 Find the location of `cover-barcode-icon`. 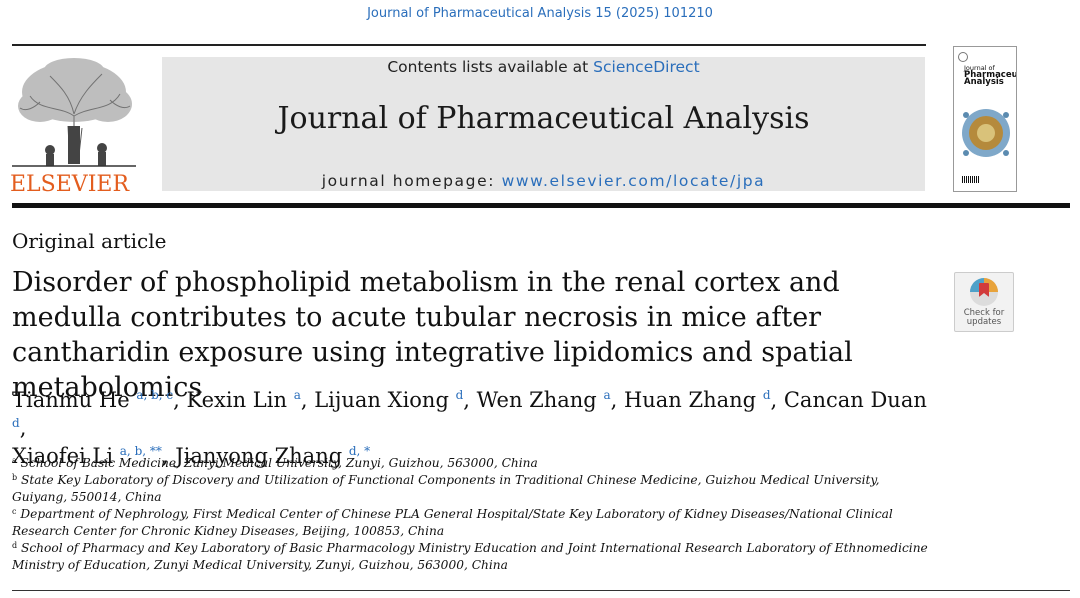

cover-barcode-icon is located at coordinates (971, 179).